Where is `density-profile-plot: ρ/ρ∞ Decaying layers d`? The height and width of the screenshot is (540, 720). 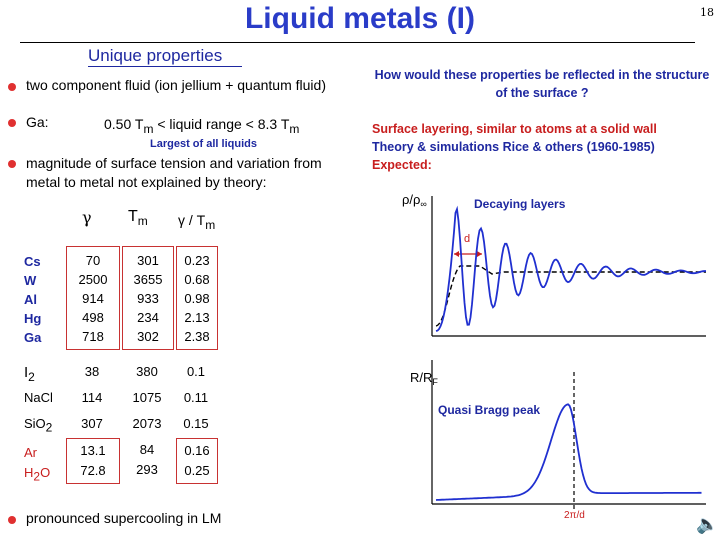
density-profile-plot: ρ/ρ∞ Decaying layers d is located at coordinates (554, 264).